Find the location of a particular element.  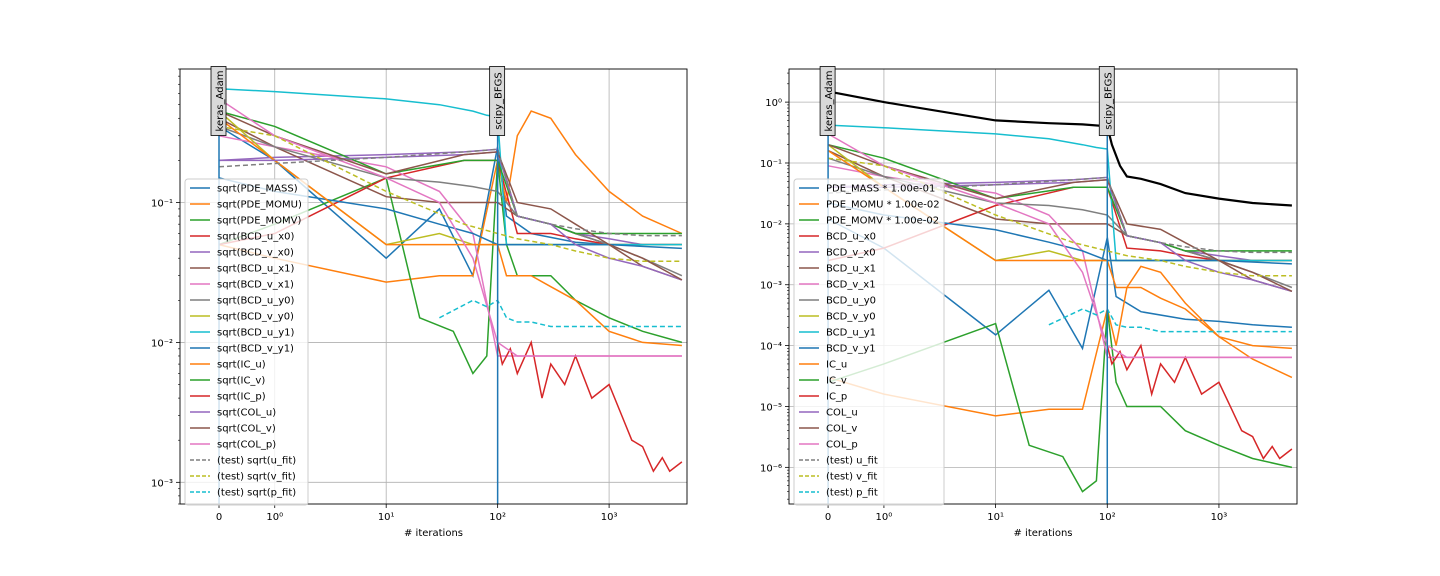

legend-label: BCD_u_y1 is located at coordinates (851, 333).